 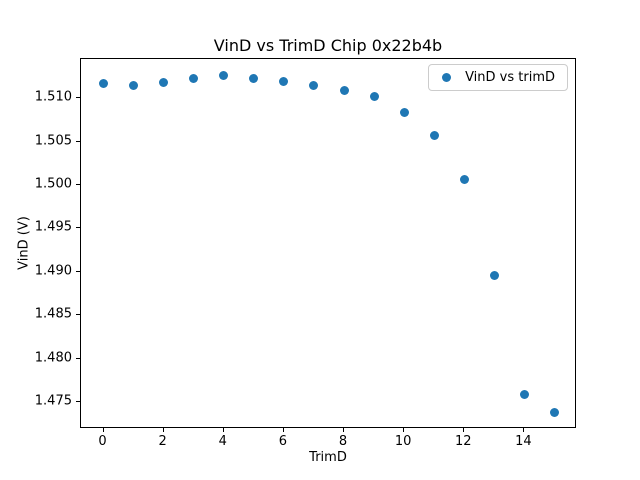 I want to click on chart-title: VinD vs TrimD Chip 0x22b4b, so click(x=328, y=45).